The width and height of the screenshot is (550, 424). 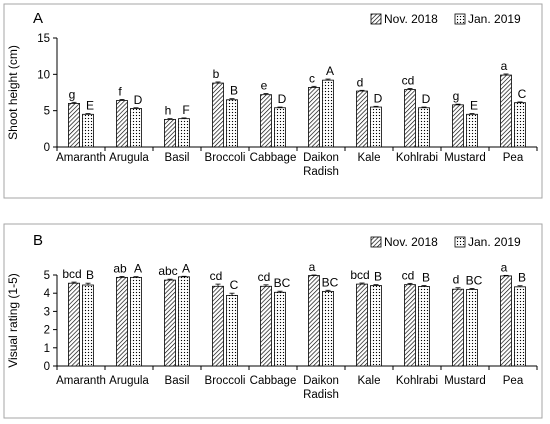 I want to click on significance-letter: d, so click(x=456, y=280).